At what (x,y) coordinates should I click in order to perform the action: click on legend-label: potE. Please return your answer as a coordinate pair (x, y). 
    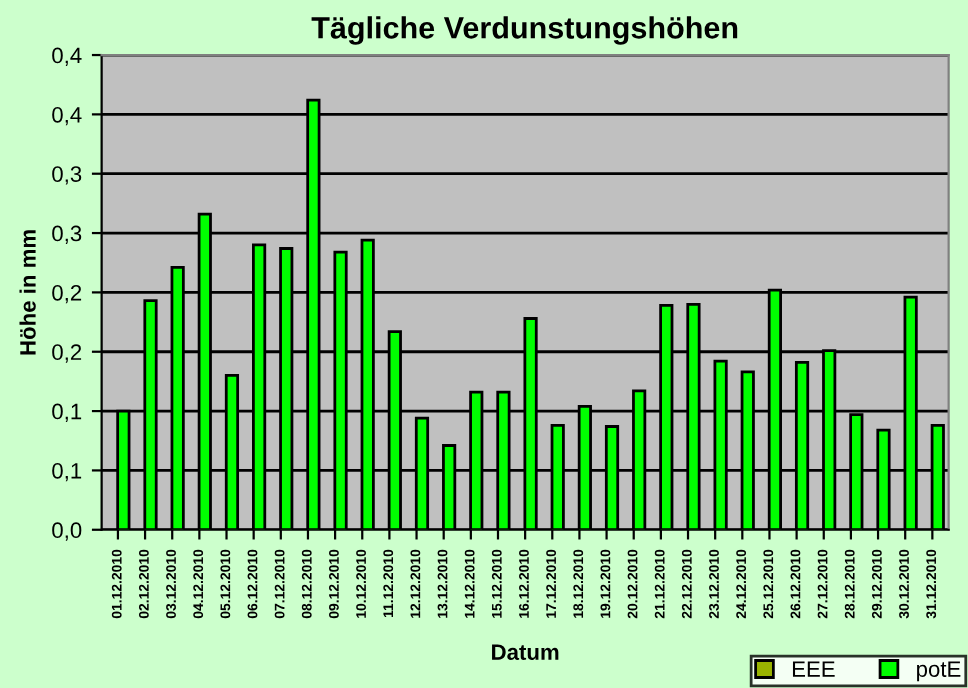
    Looking at the image, I should click on (939, 671).